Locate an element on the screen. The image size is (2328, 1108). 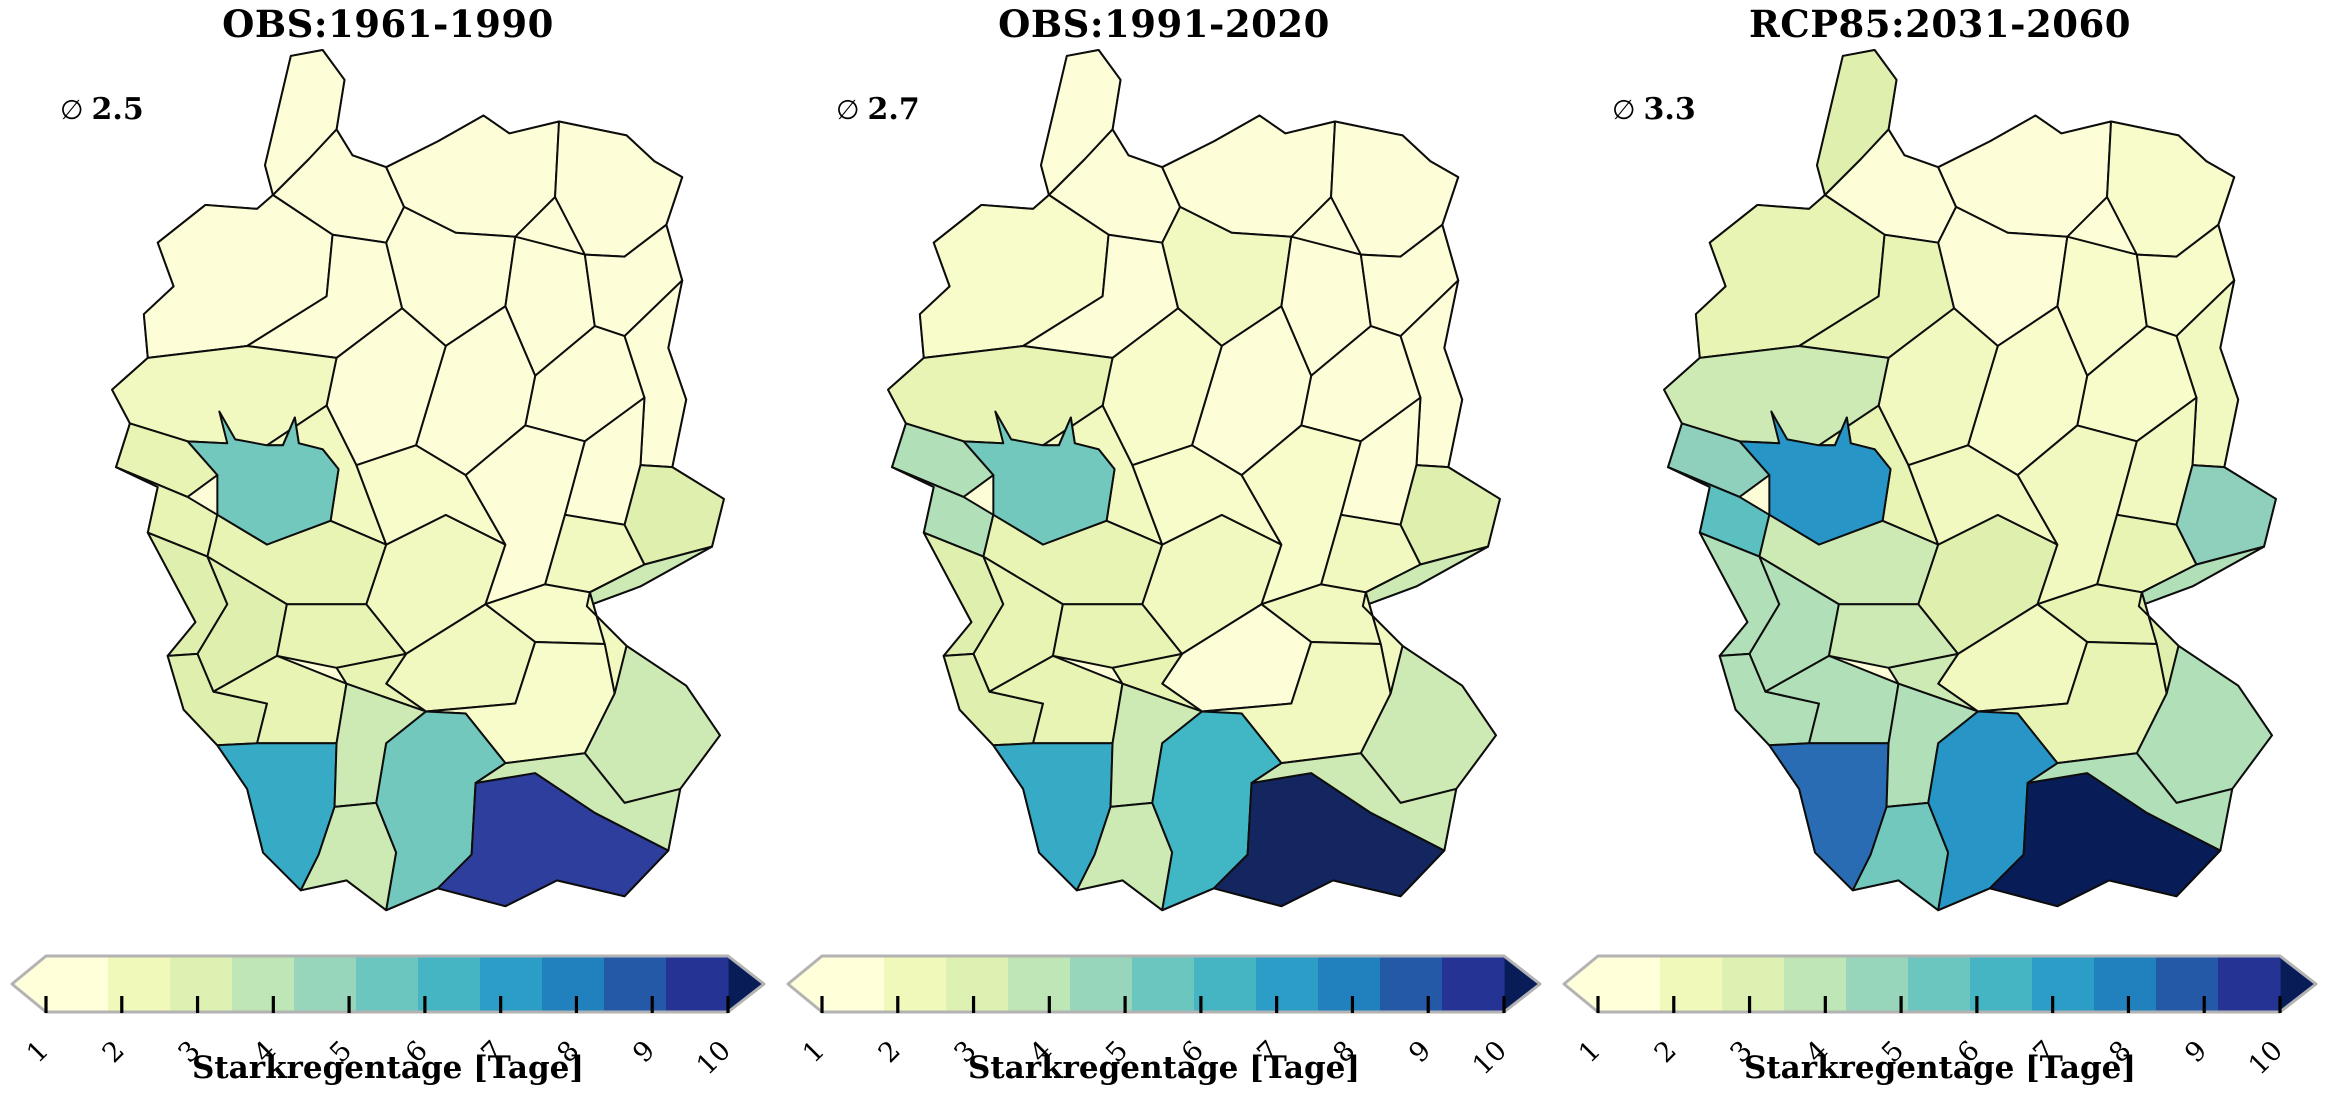
mean-annotation: ∅ 3.3 is located at coordinates (1654, 109).